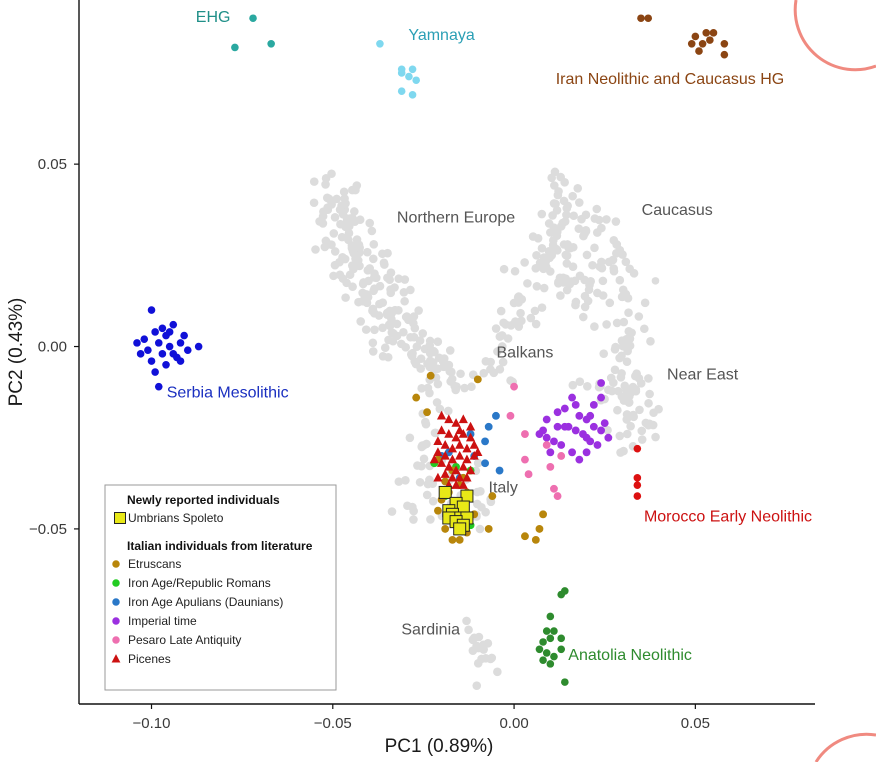  Describe the element at coordinates (695, 723) in the screenshot. I see `x-tick-label: 0.05` at that location.